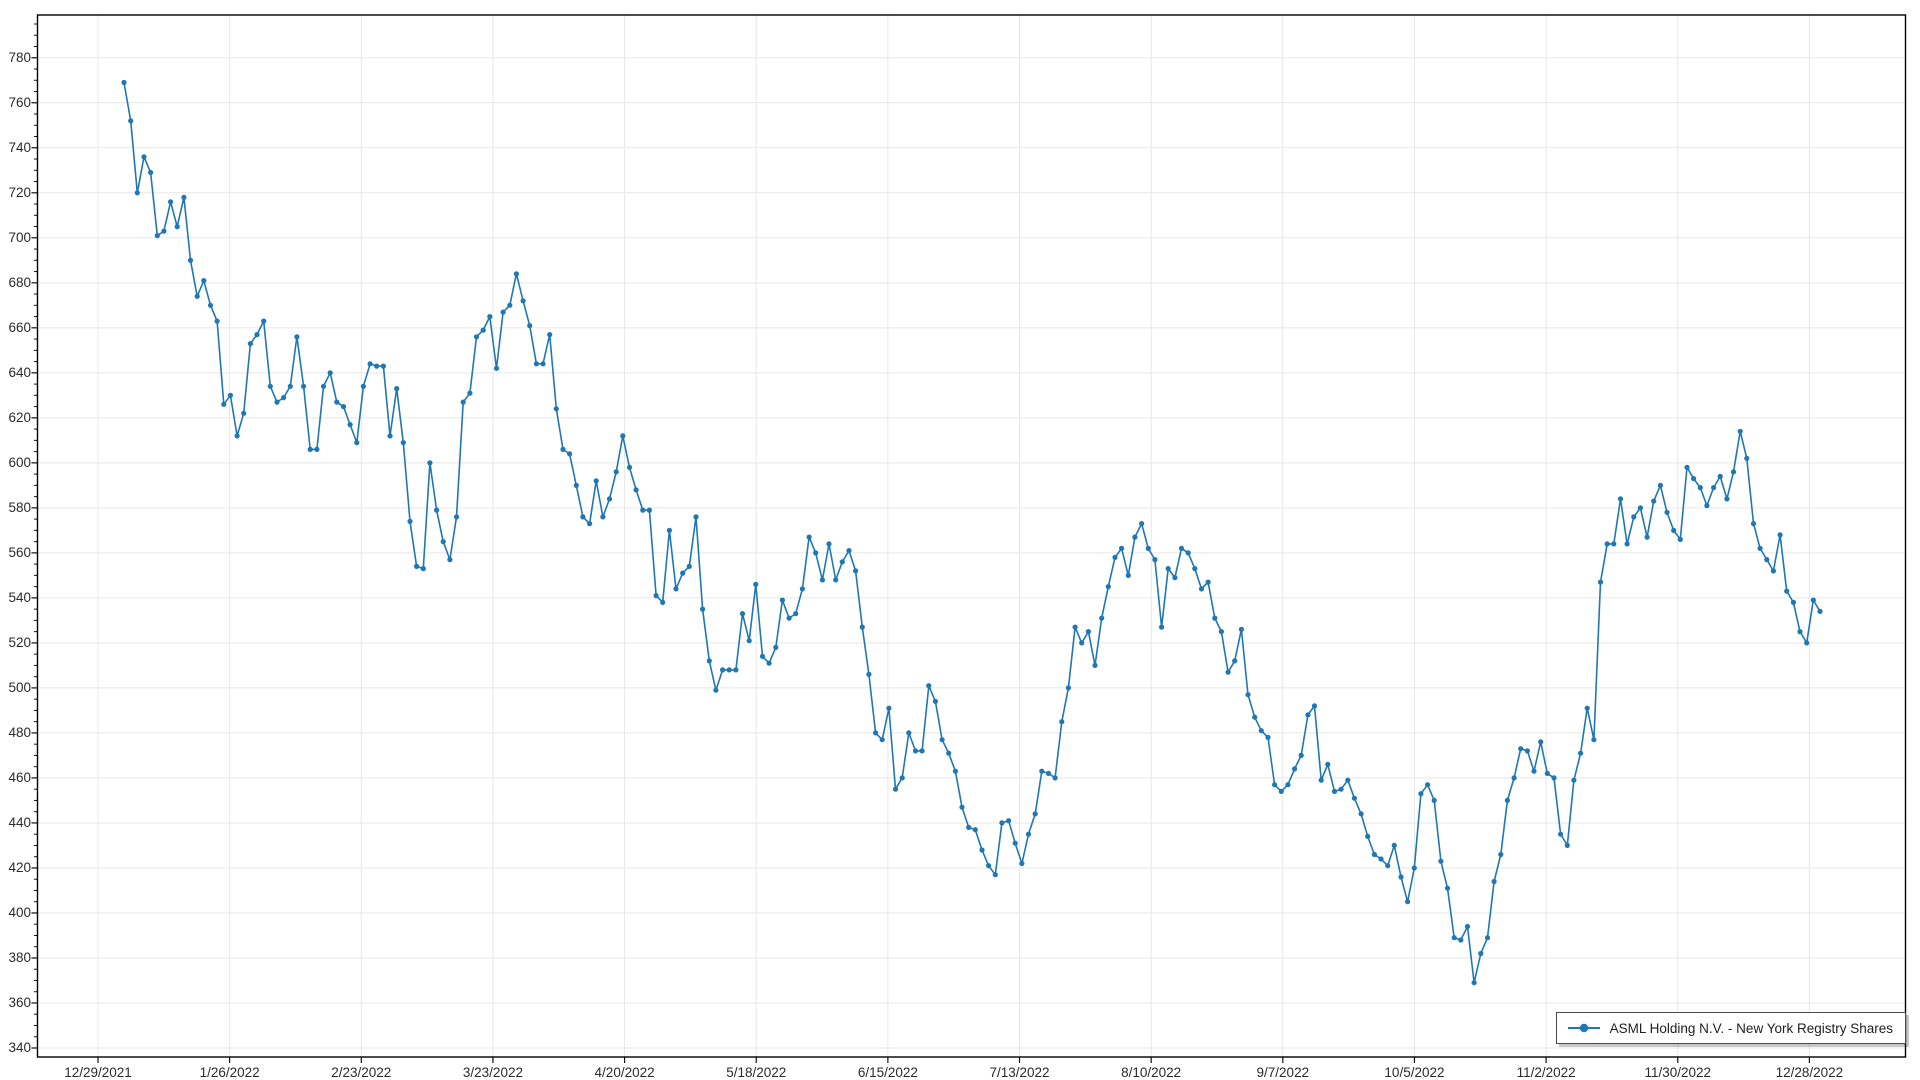  I want to click on x-tick-label: 5/18/2022, so click(756, 1072).